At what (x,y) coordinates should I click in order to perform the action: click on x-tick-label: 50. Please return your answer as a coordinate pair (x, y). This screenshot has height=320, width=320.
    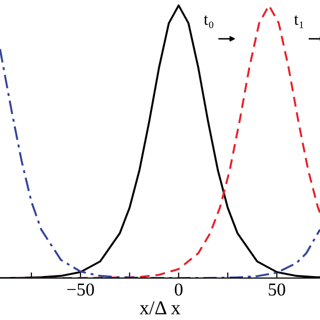
    Looking at the image, I should click on (277, 289).